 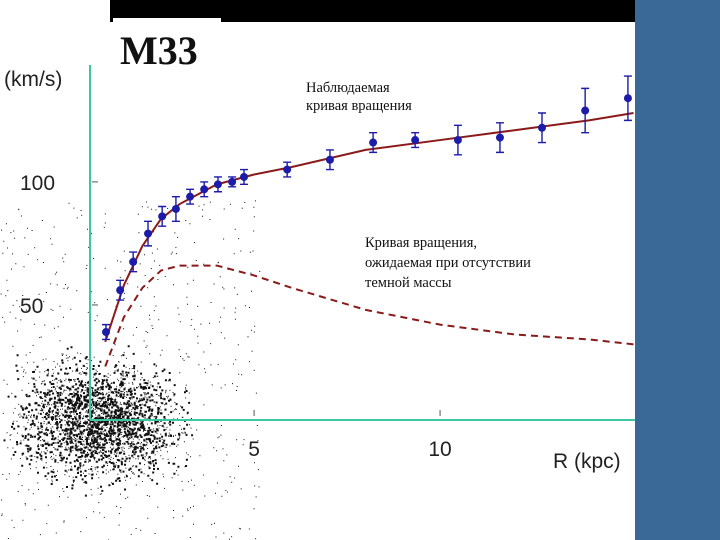 What do you see at coordinates (37, 183) in the screenshot?
I see `y-tick-label: 100` at bounding box center [37, 183].